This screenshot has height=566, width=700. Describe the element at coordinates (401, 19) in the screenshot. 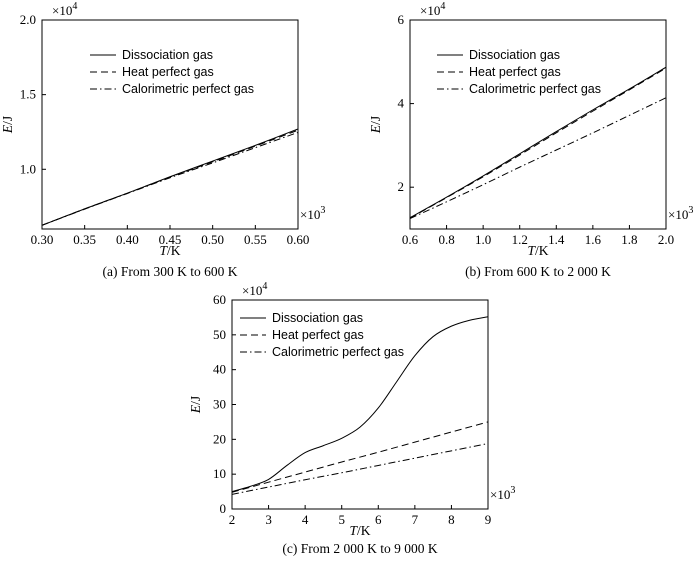

I see `y-tick-label: 6` at that location.